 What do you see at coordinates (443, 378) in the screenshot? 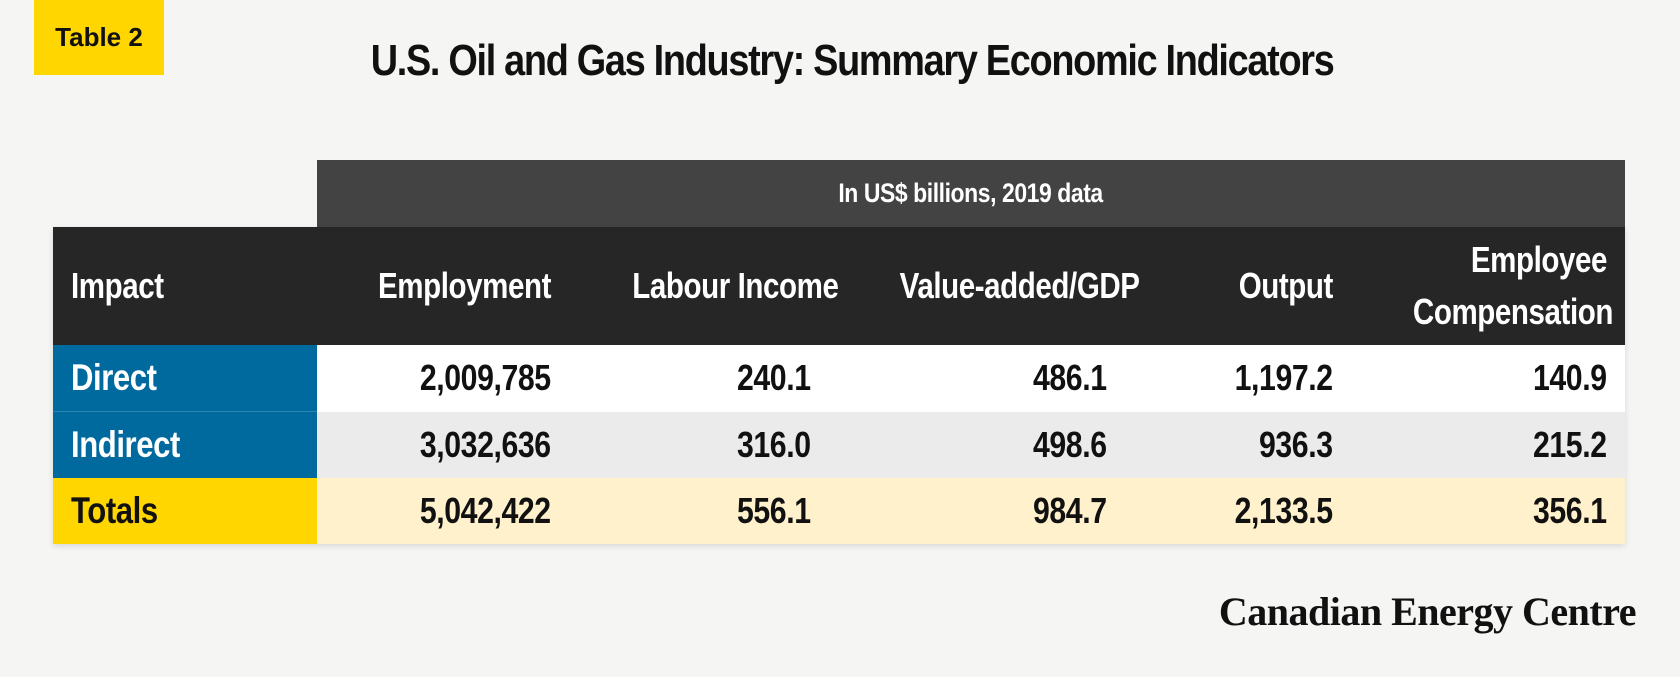
I see `cell-direct-employment: 2,009,785` at bounding box center [443, 378].